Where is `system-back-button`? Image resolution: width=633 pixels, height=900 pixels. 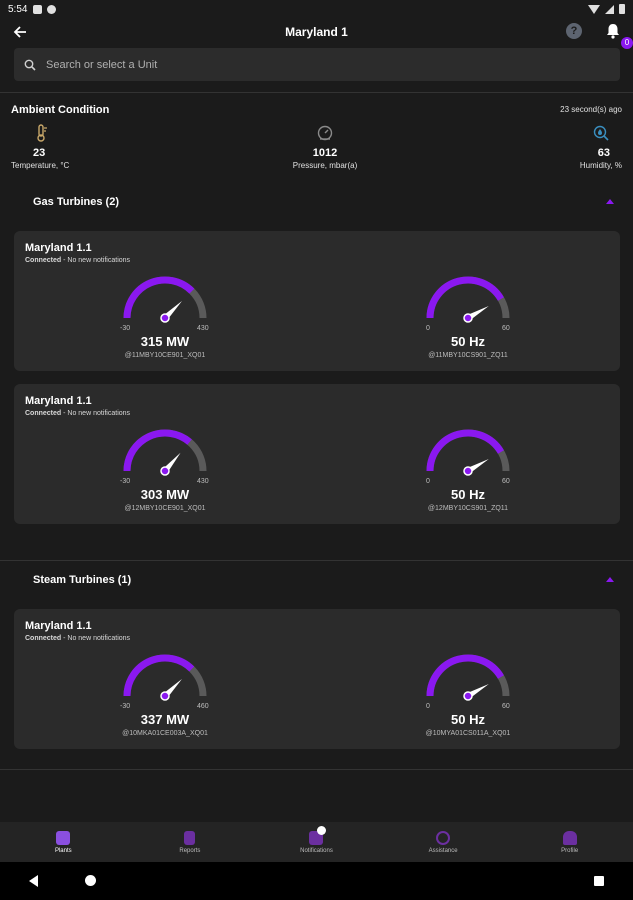 system-back-button is located at coordinates (33, 881).